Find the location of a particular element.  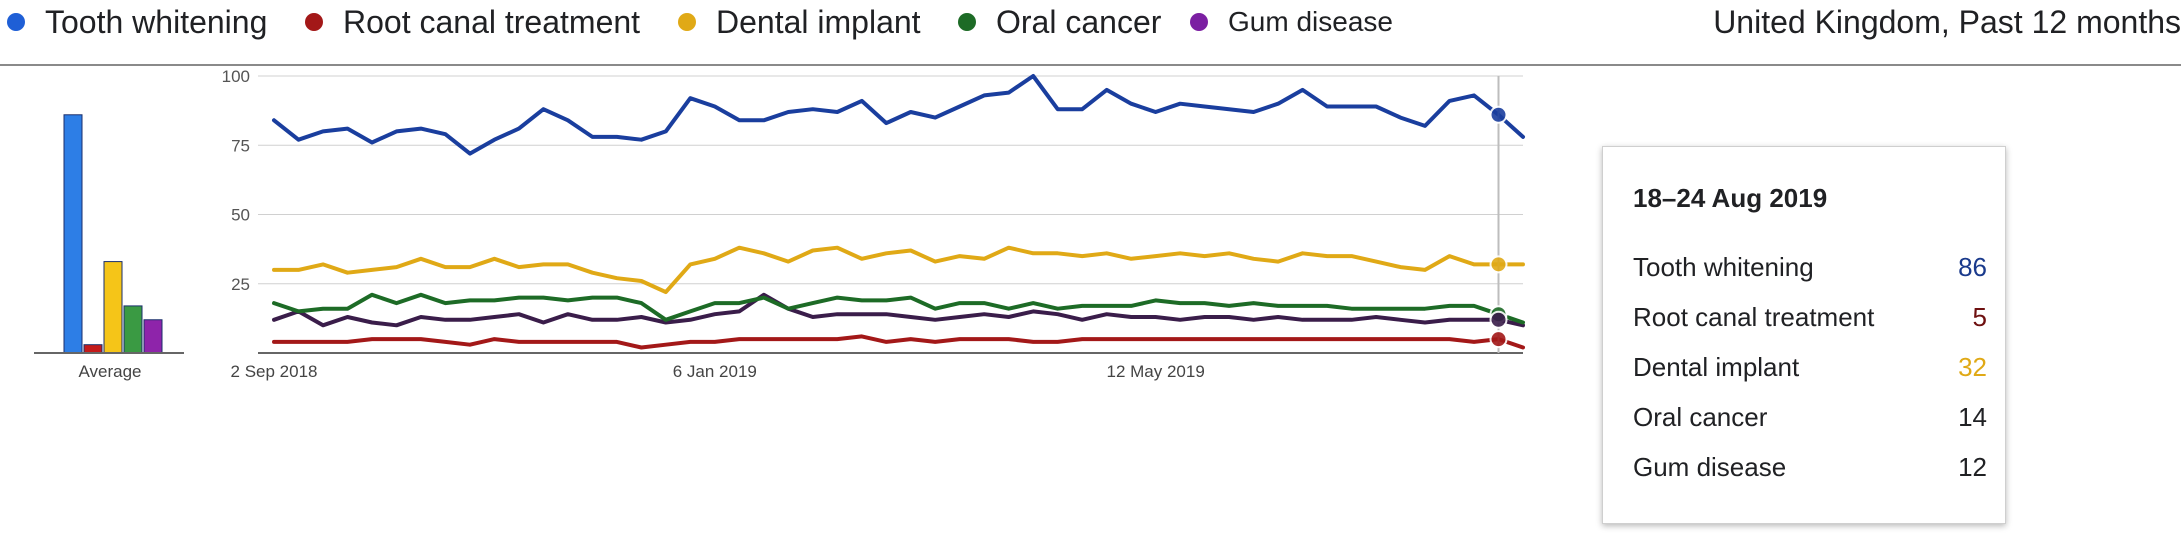

x-tick-label: 6 Jan 2019 is located at coordinates (715, 371).